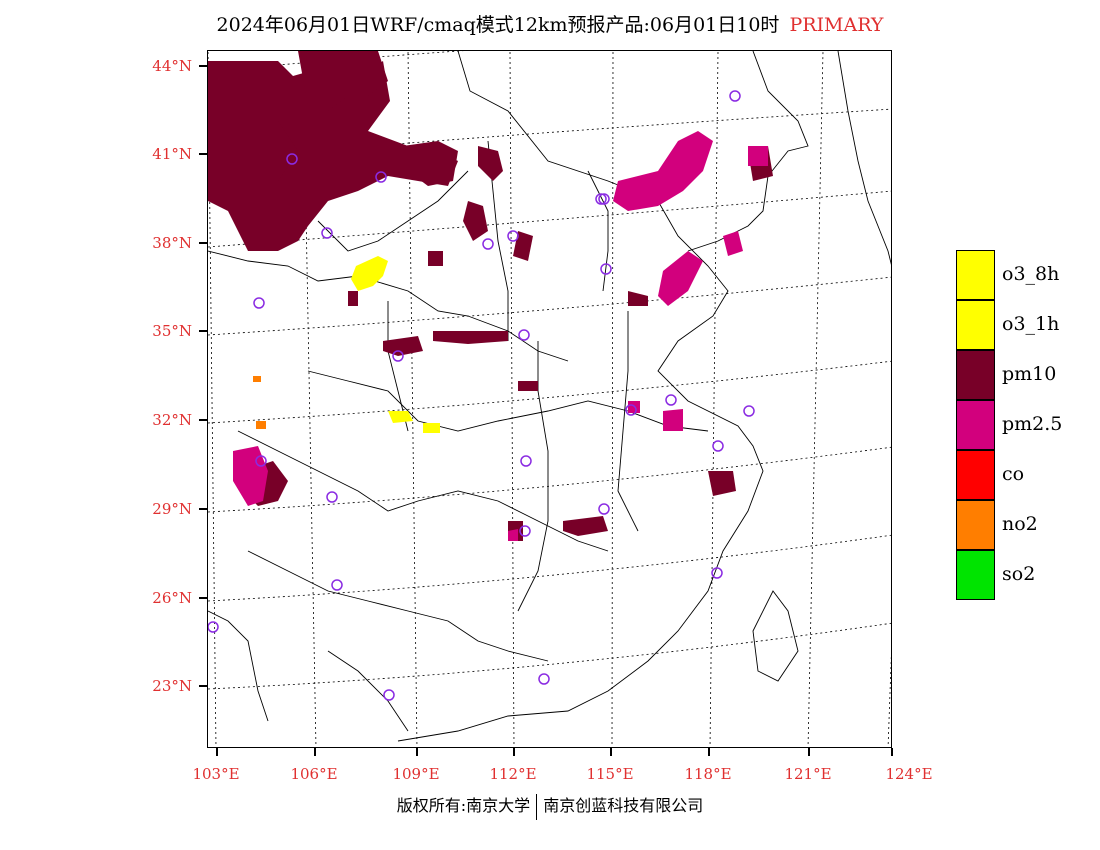  What do you see at coordinates (1032, 424) in the screenshot?
I see `legend-label: pm2.5` at bounding box center [1032, 424].